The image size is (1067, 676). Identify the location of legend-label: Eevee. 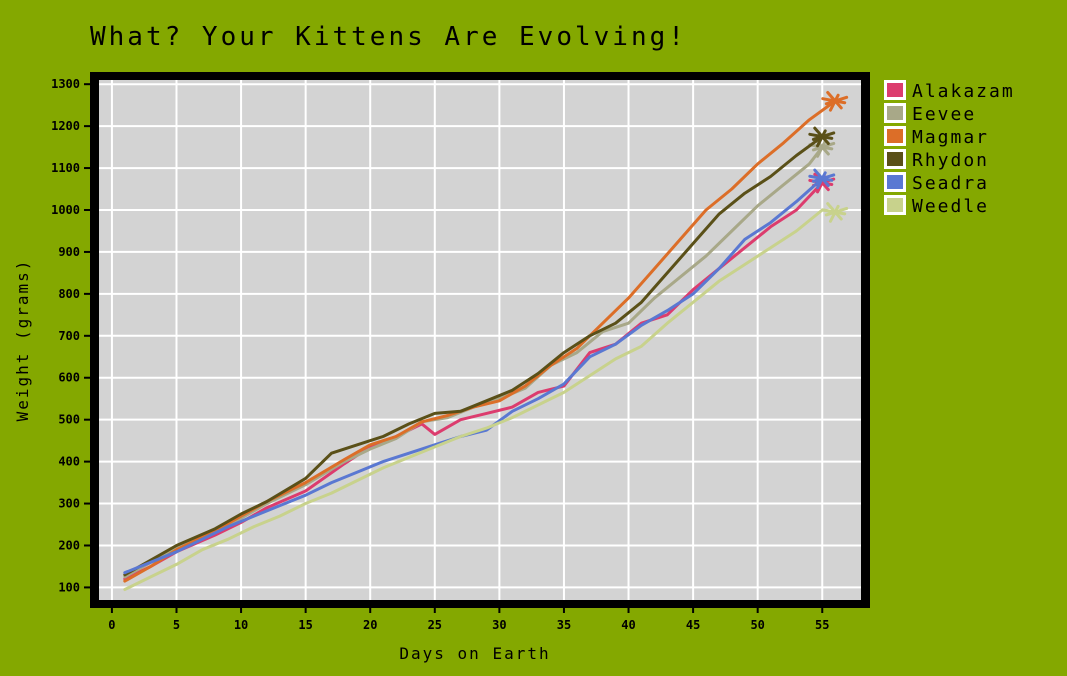
(944, 114).